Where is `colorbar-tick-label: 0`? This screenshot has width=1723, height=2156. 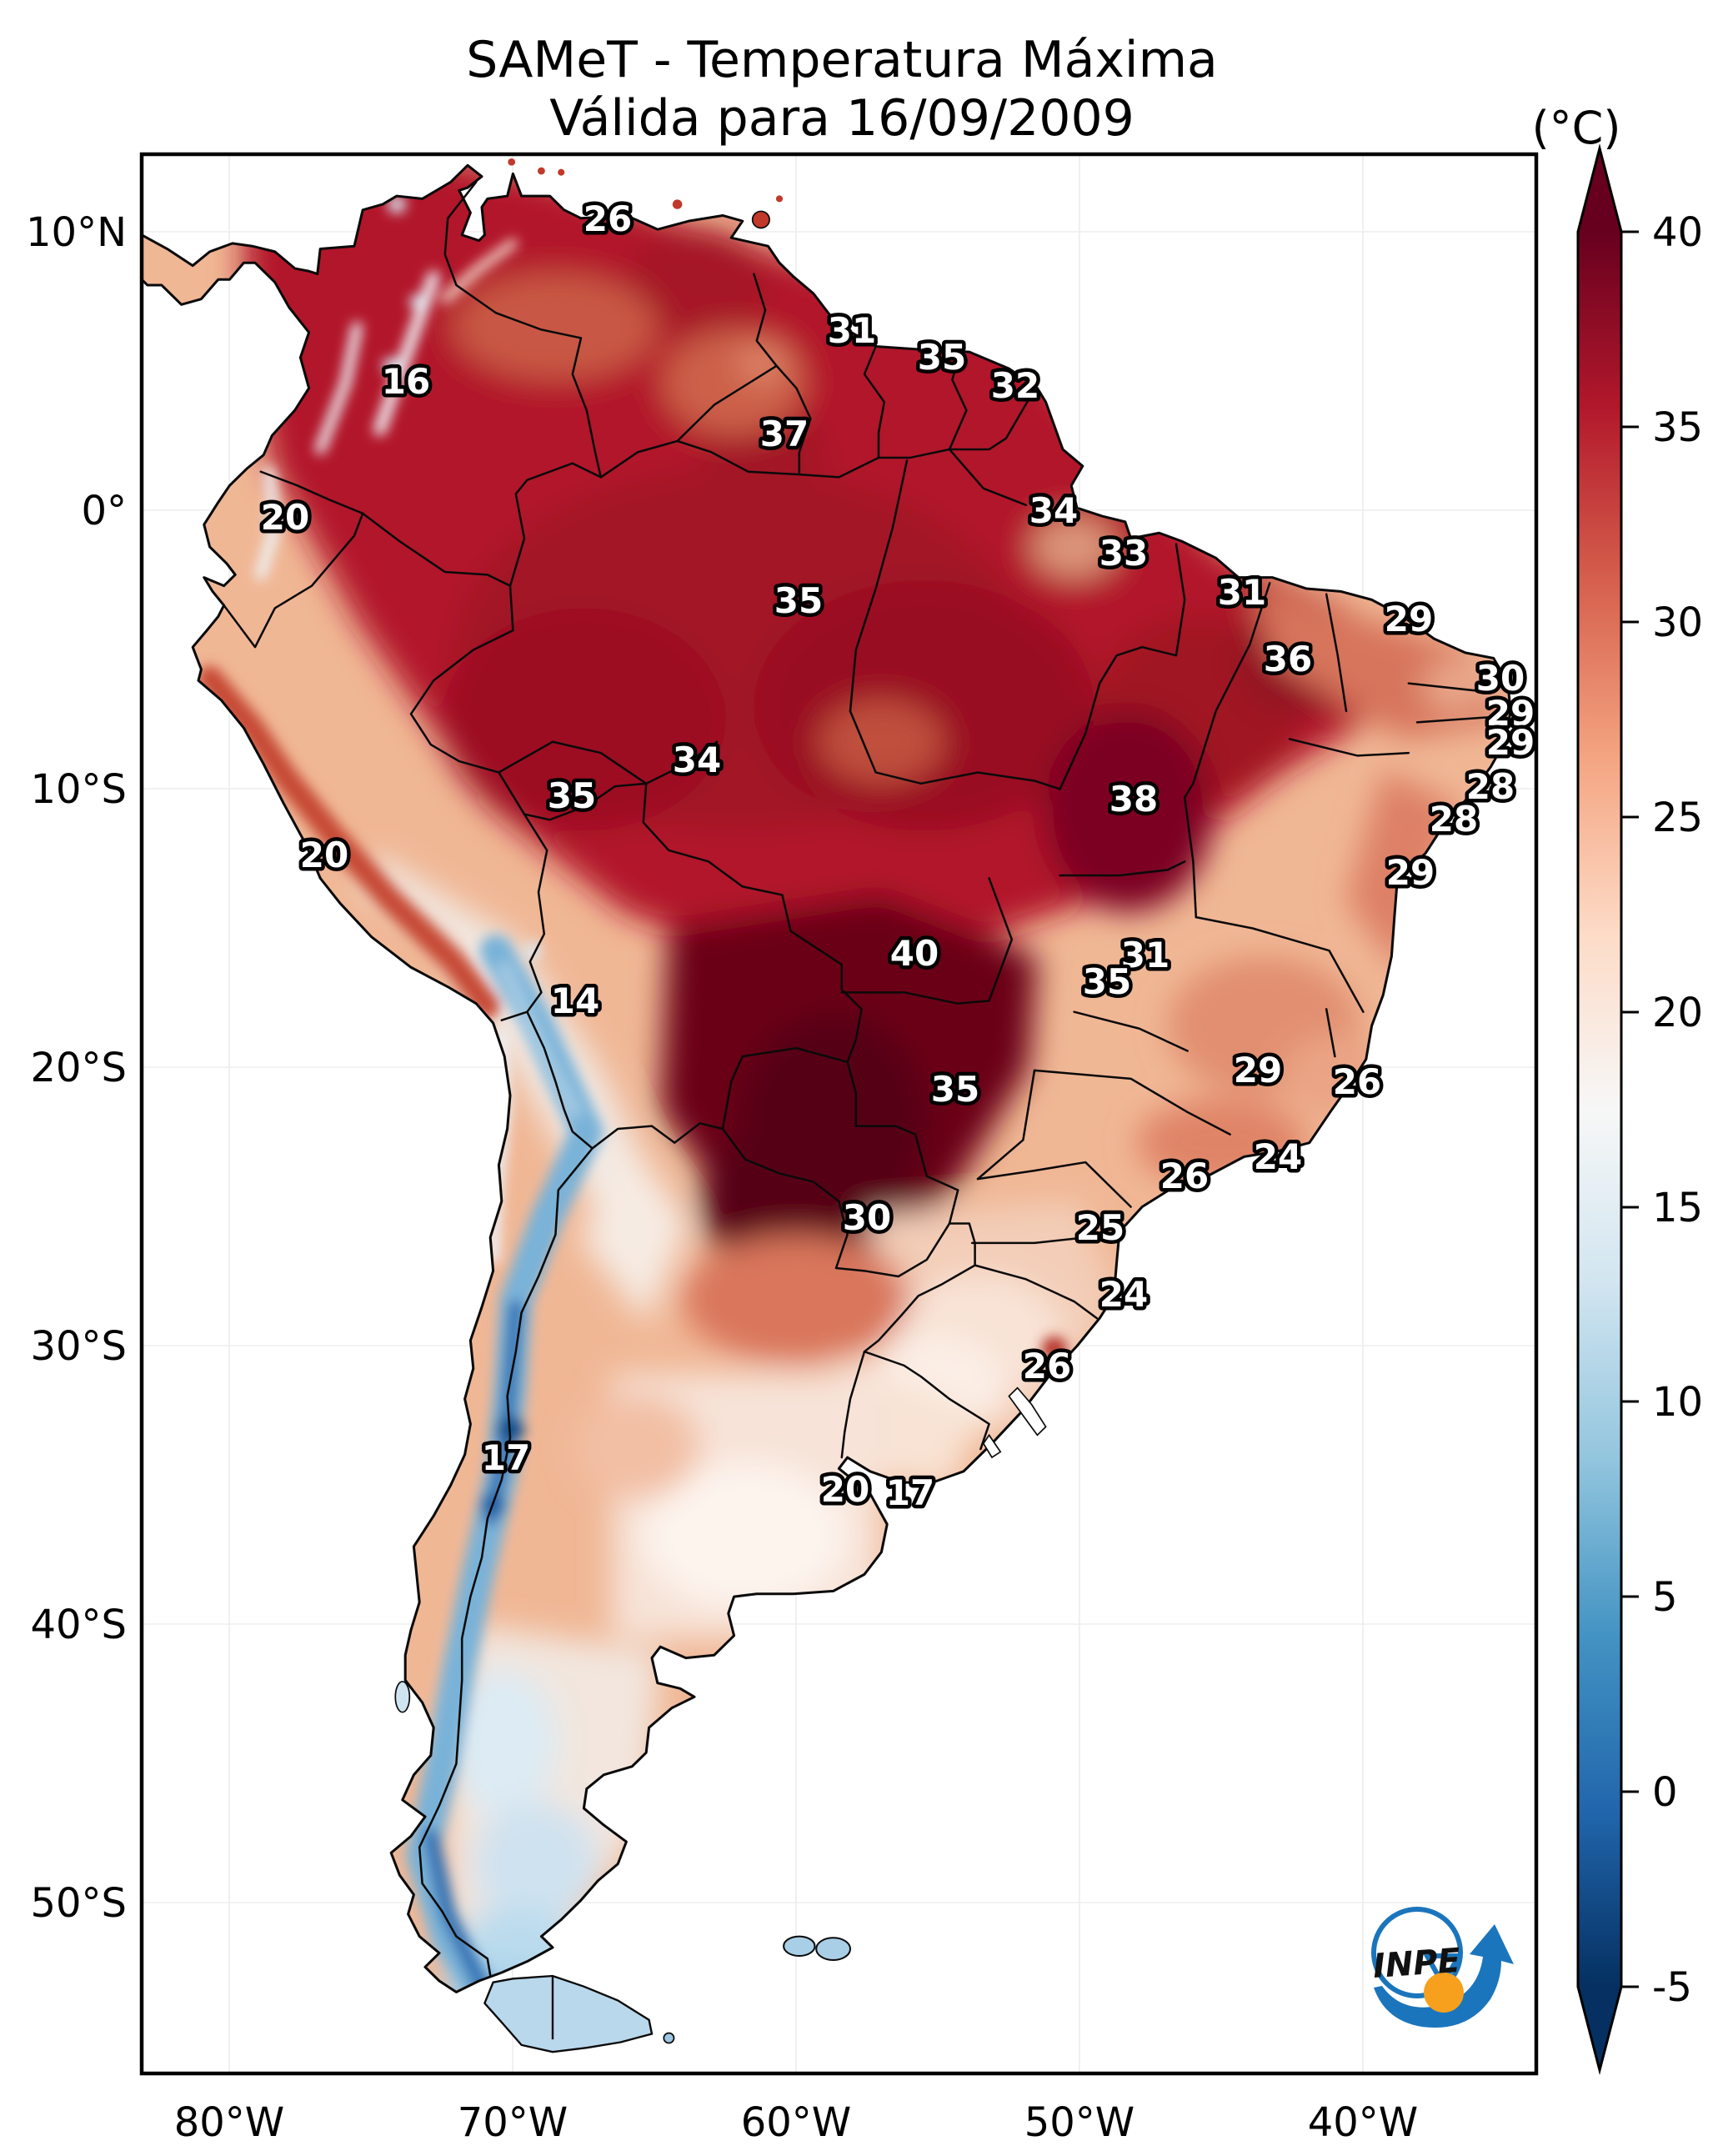
colorbar-tick-label: 0 is located at coordinates (1665, 1792).